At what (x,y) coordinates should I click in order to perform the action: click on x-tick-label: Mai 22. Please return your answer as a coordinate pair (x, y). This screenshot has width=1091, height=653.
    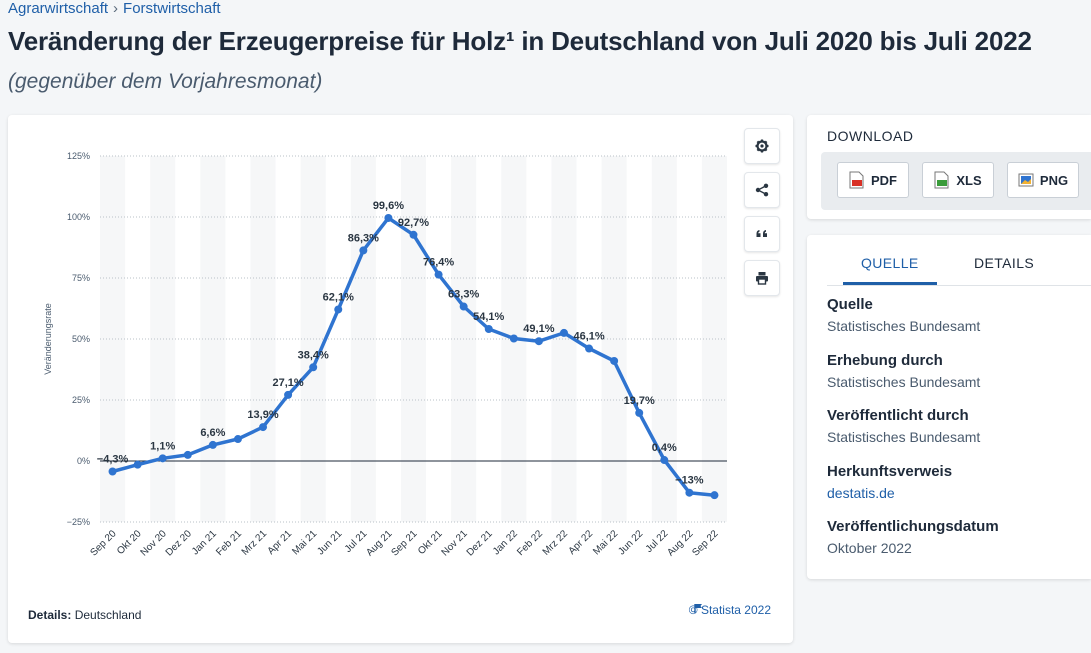
    Looking at the image, I should click on (605, 542).